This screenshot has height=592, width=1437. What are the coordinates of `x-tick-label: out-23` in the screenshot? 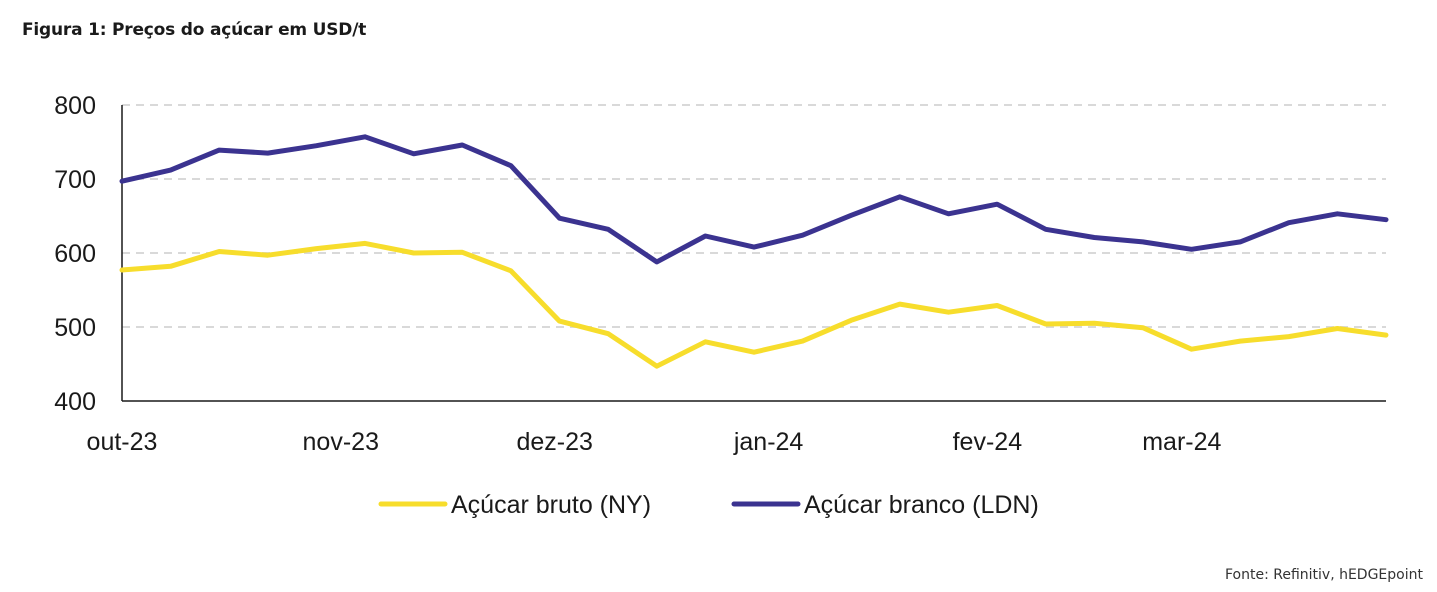 It's located at (122, 442).